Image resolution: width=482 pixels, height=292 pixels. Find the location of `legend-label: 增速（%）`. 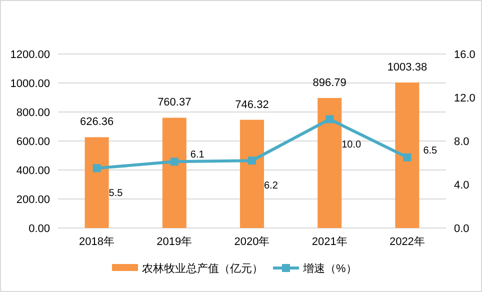

legend-label: 增速（%） is located at coordinates (329, 268).